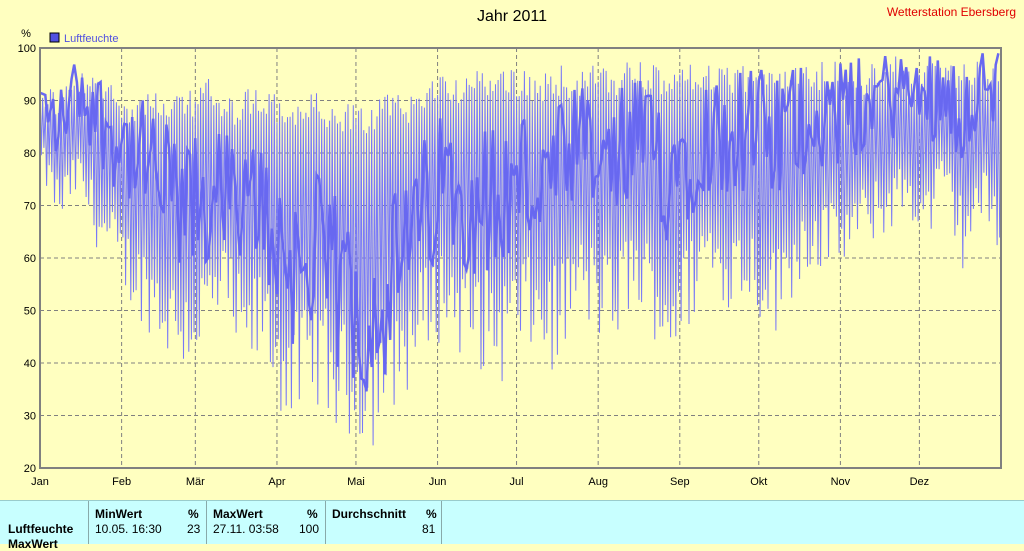 This screenshot has height=551, width=1024. I want to click on x-tick-label: Okt, so click(758, 482).